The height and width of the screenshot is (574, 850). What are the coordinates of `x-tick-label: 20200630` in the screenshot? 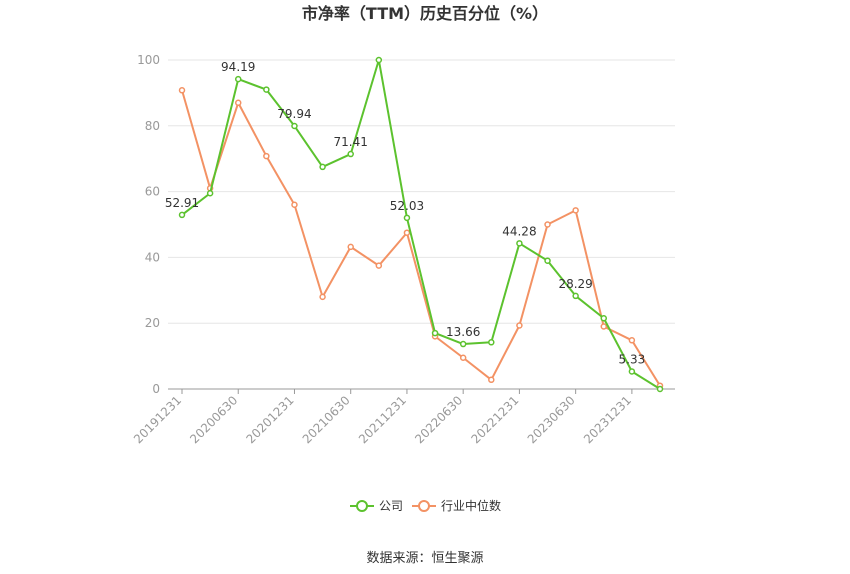 It's located at (213, 419).